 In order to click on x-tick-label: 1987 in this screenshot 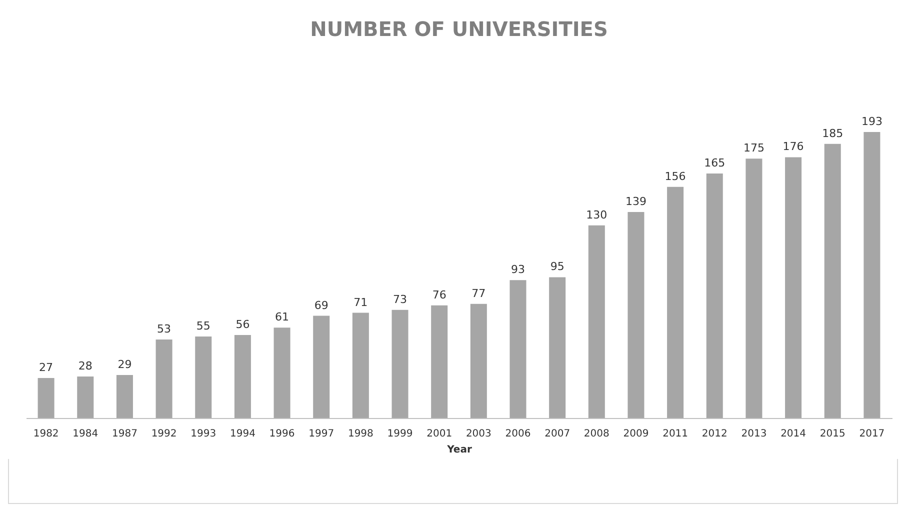, I will do `click(125, 434)`.